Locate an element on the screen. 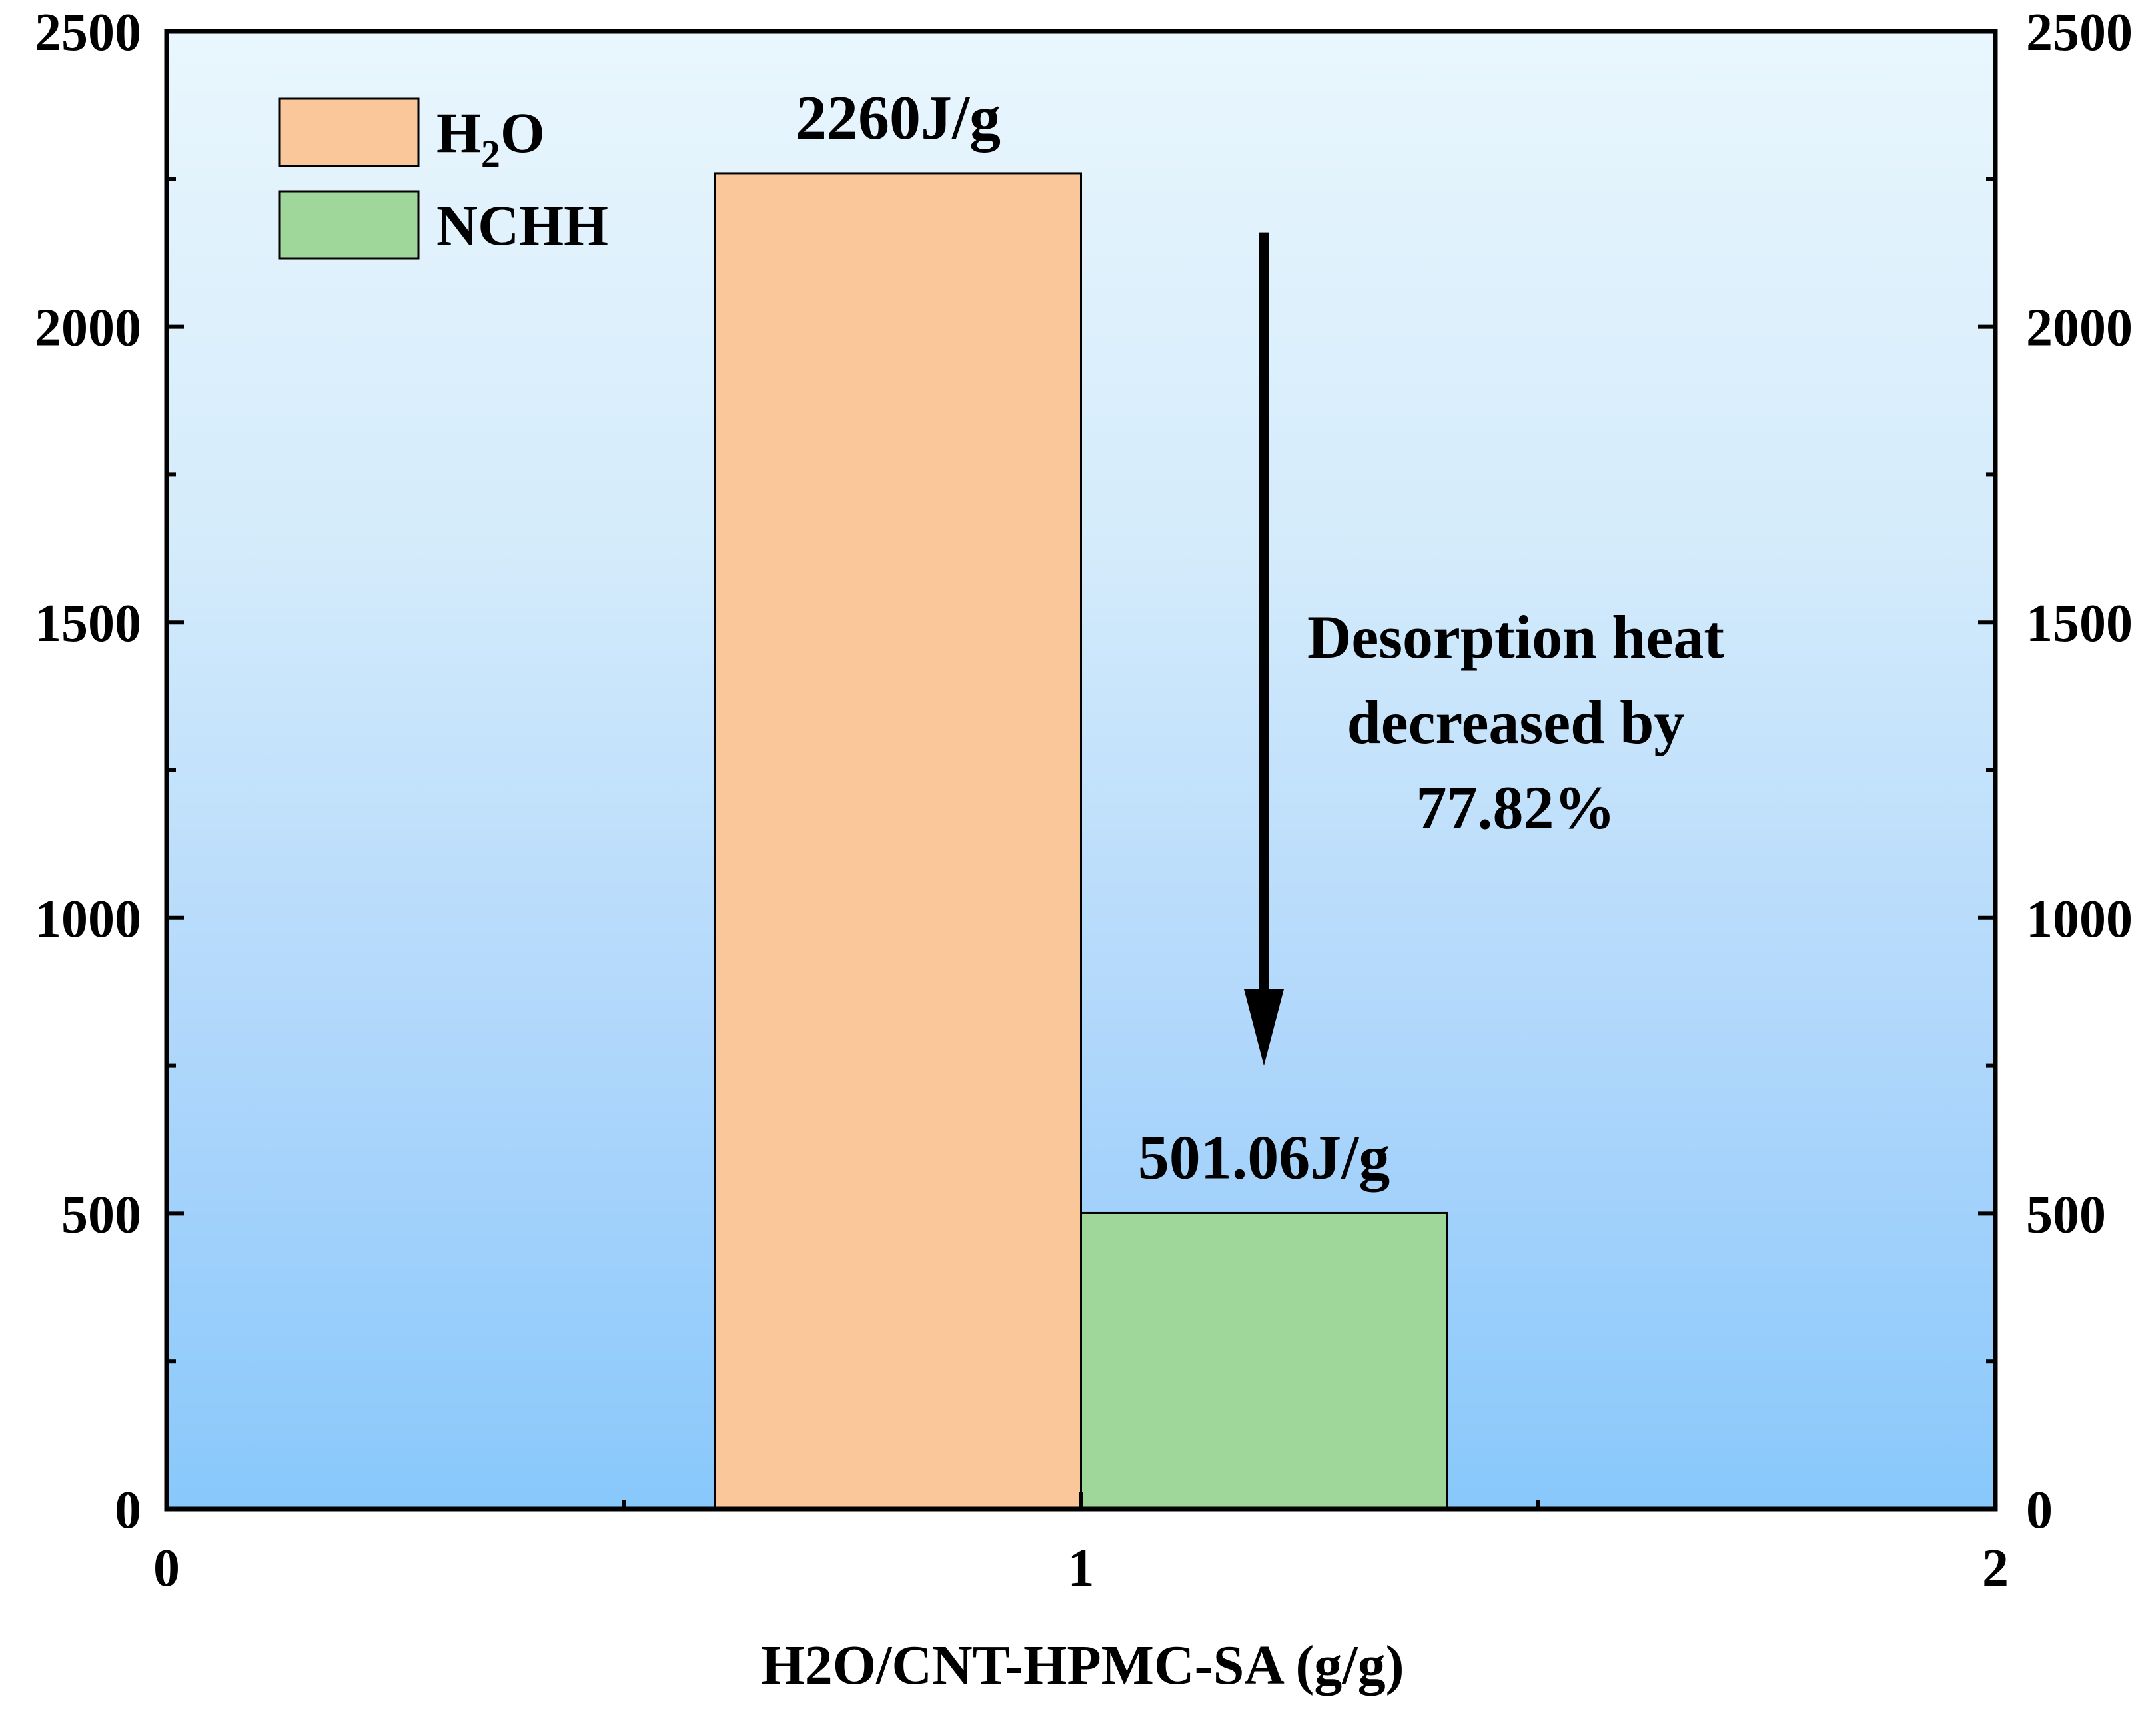  y-tick-label-left: 1500 is located at coordinates (88, 623).